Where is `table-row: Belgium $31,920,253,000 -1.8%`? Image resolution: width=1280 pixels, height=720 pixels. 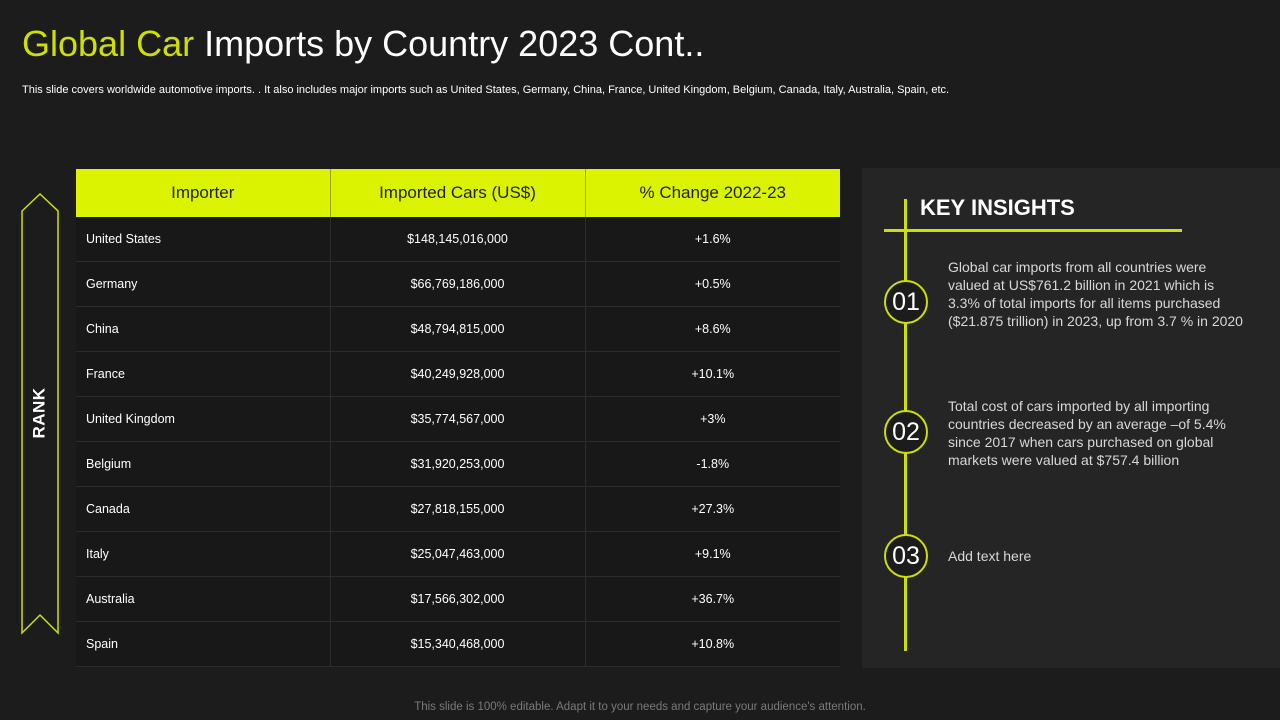 table-row: Belgium $31,920,253,000 -1.8% is located at coordinates (458, 464).